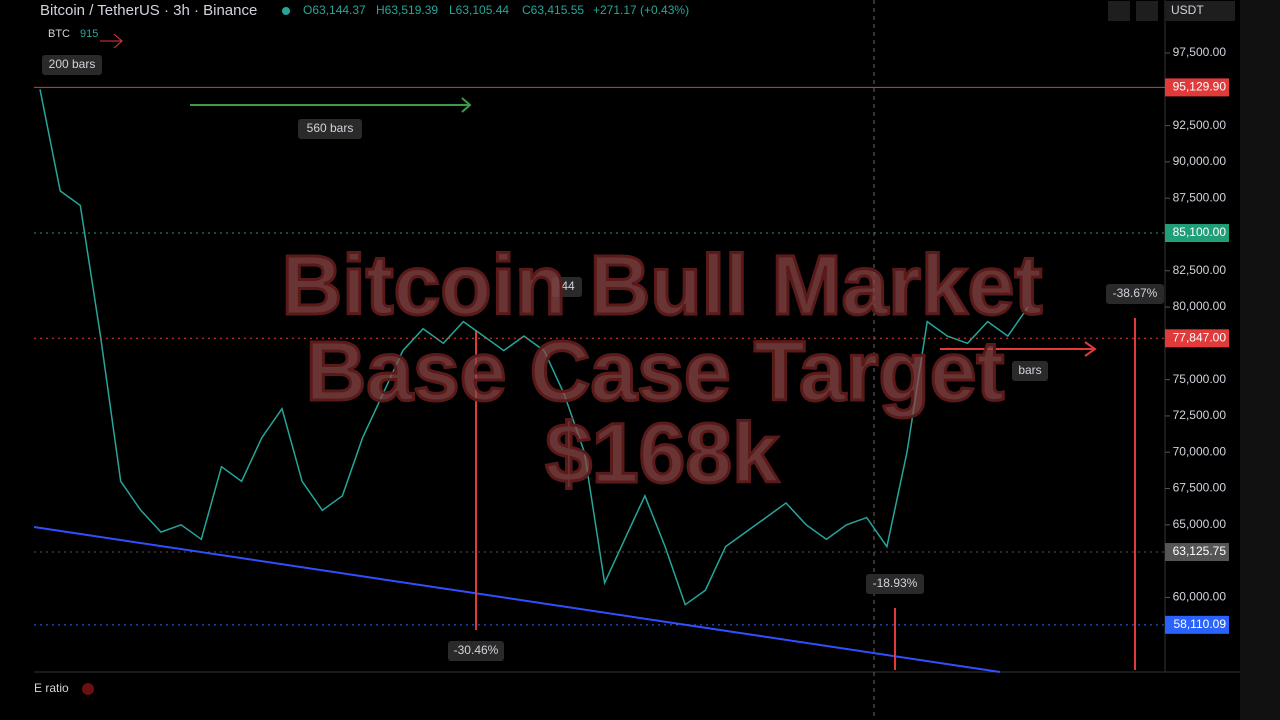  I want to click on bars-label: bars, so click(1029, 370).